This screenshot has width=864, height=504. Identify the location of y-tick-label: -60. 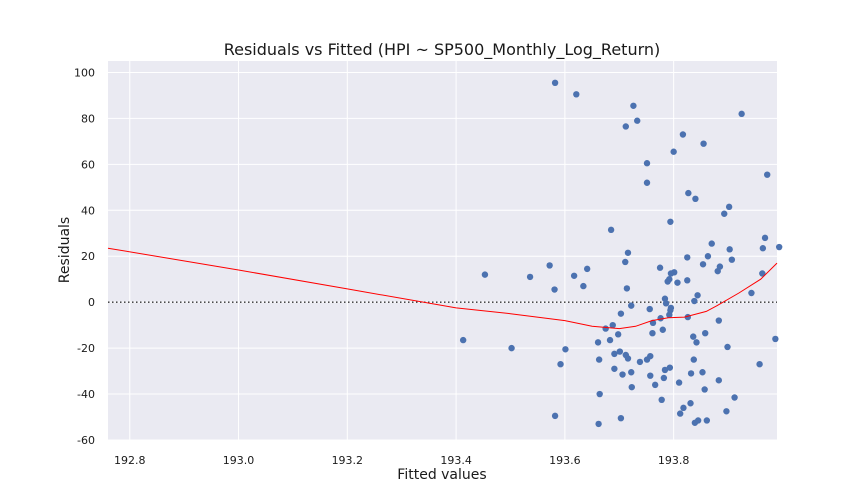
(86, 440).